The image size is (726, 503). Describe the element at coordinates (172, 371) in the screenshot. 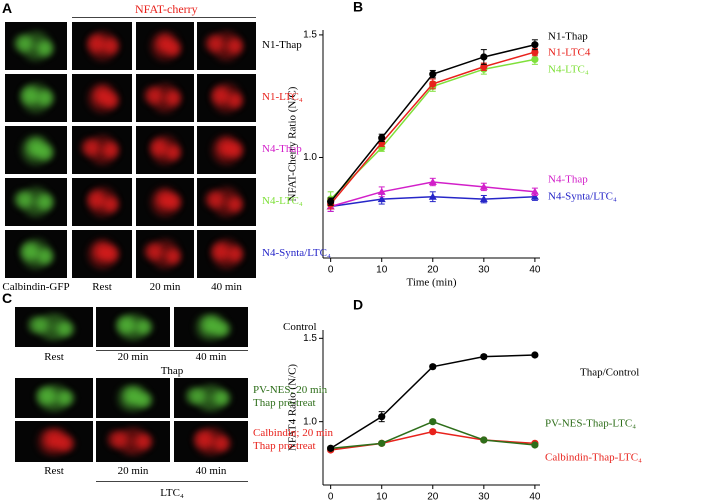

I see `group-label: Thap` at that location.